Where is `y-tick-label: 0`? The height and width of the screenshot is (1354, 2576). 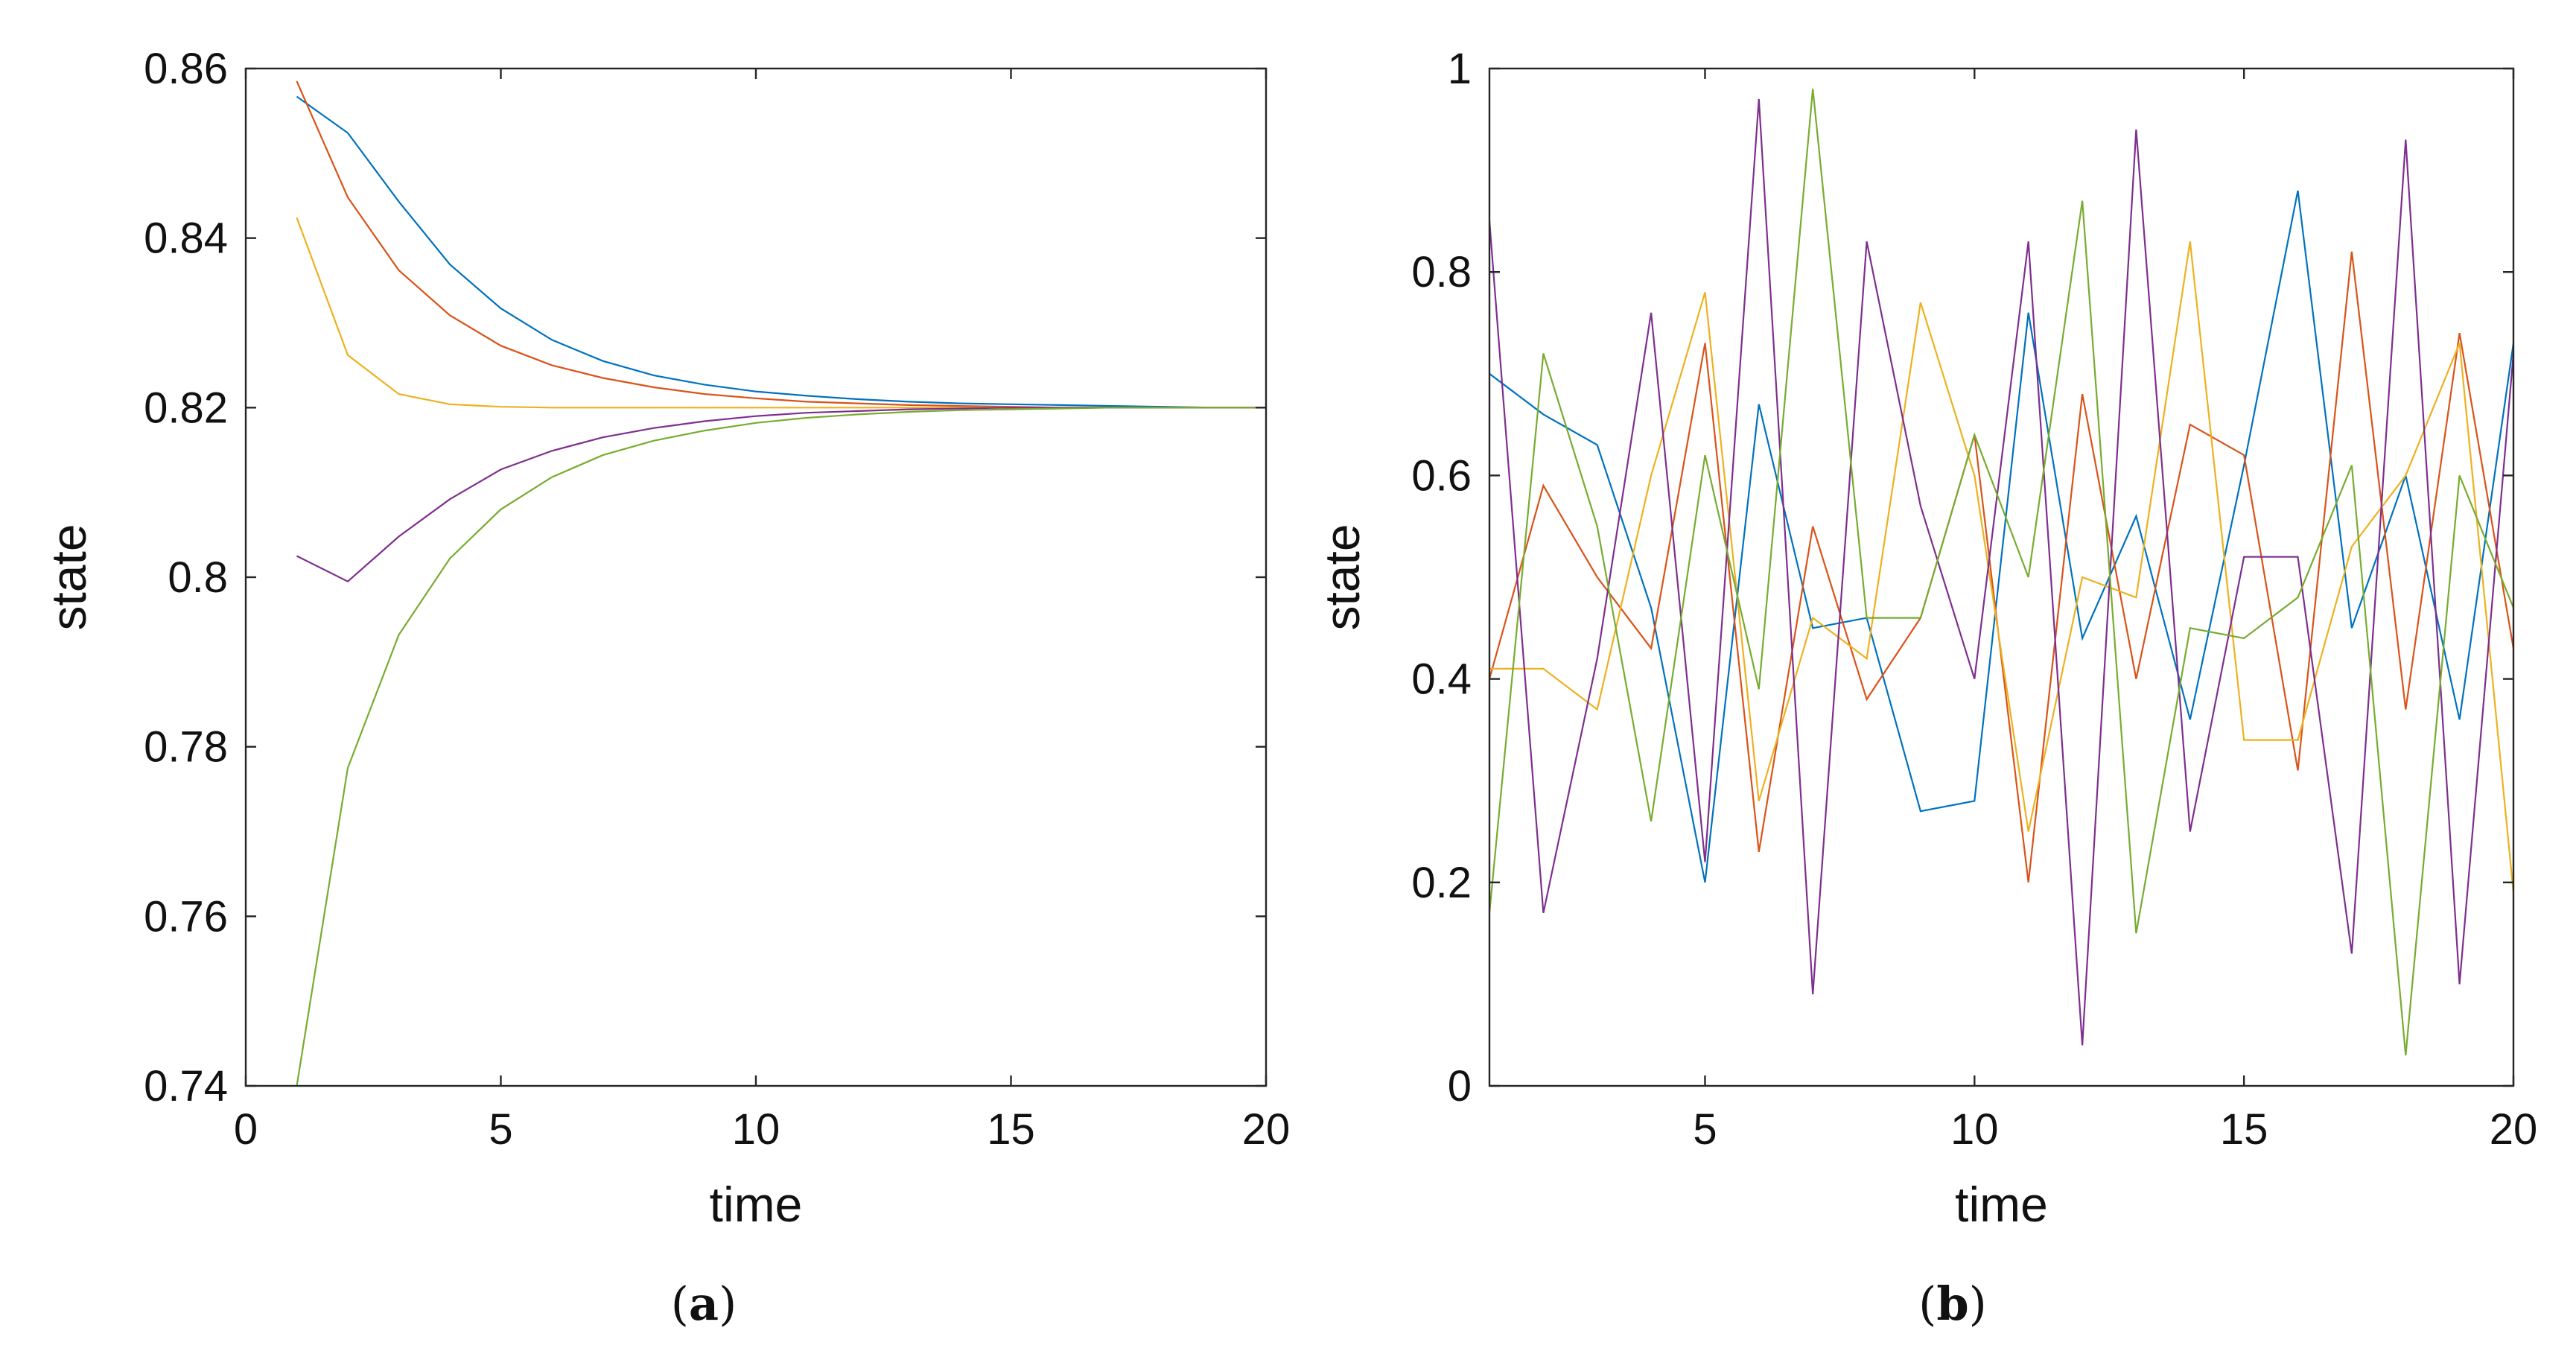
y-tick-label: 0 is located at coordinates (1460, 1086).